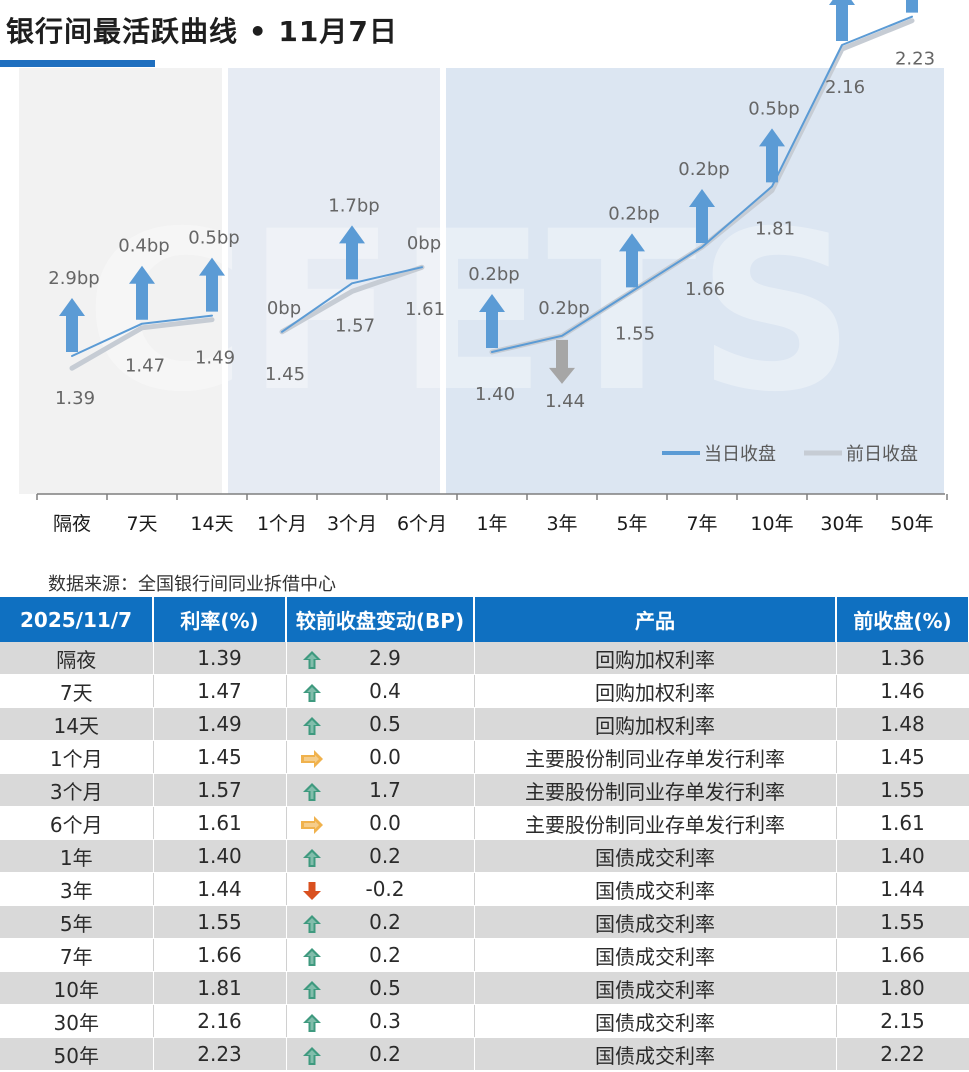  What do you see at coordinates (902, 619) in the screenshot?
I see `header-prev: 前收盘(%)` at bounding box center [902, 619].